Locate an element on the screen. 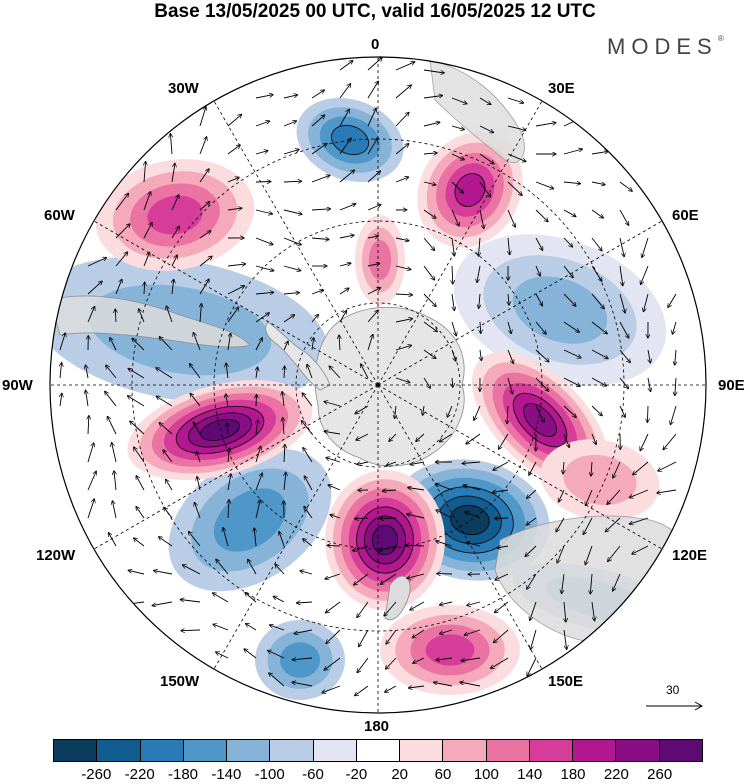 The width and height of the screenshot is (750, 784). label-lon-90e: 90E is located at coordinates (731, 385).